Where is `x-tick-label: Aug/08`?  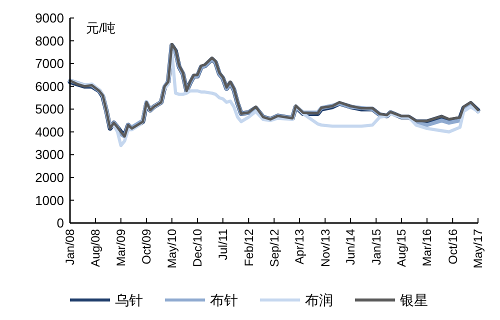 x-tick-label: Aug/08 is located at coordinates (95, 248).